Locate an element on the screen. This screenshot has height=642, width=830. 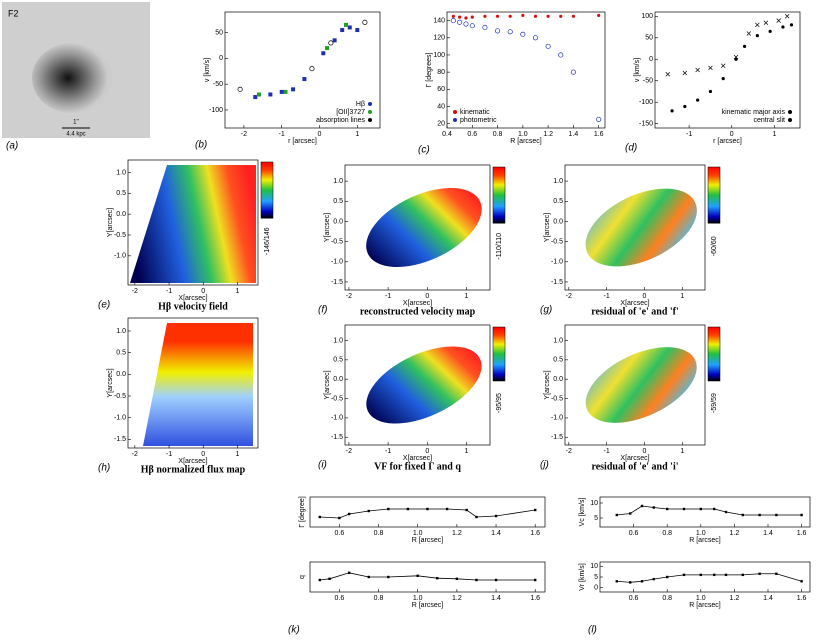
panel-label: (b) is located at coordinates (201, 145).